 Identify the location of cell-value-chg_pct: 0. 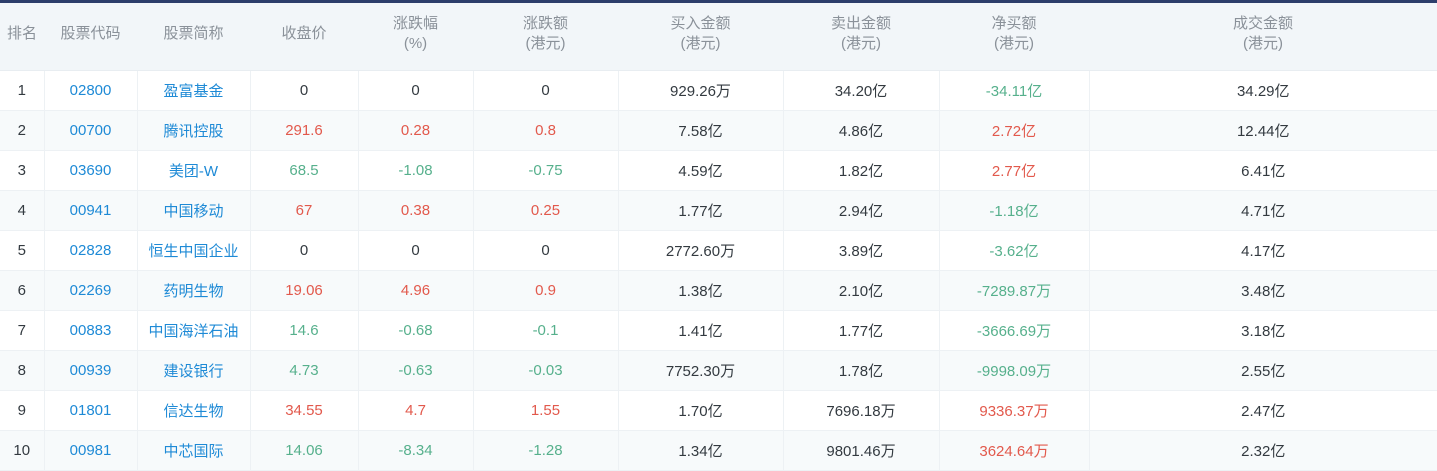
(415, 90).